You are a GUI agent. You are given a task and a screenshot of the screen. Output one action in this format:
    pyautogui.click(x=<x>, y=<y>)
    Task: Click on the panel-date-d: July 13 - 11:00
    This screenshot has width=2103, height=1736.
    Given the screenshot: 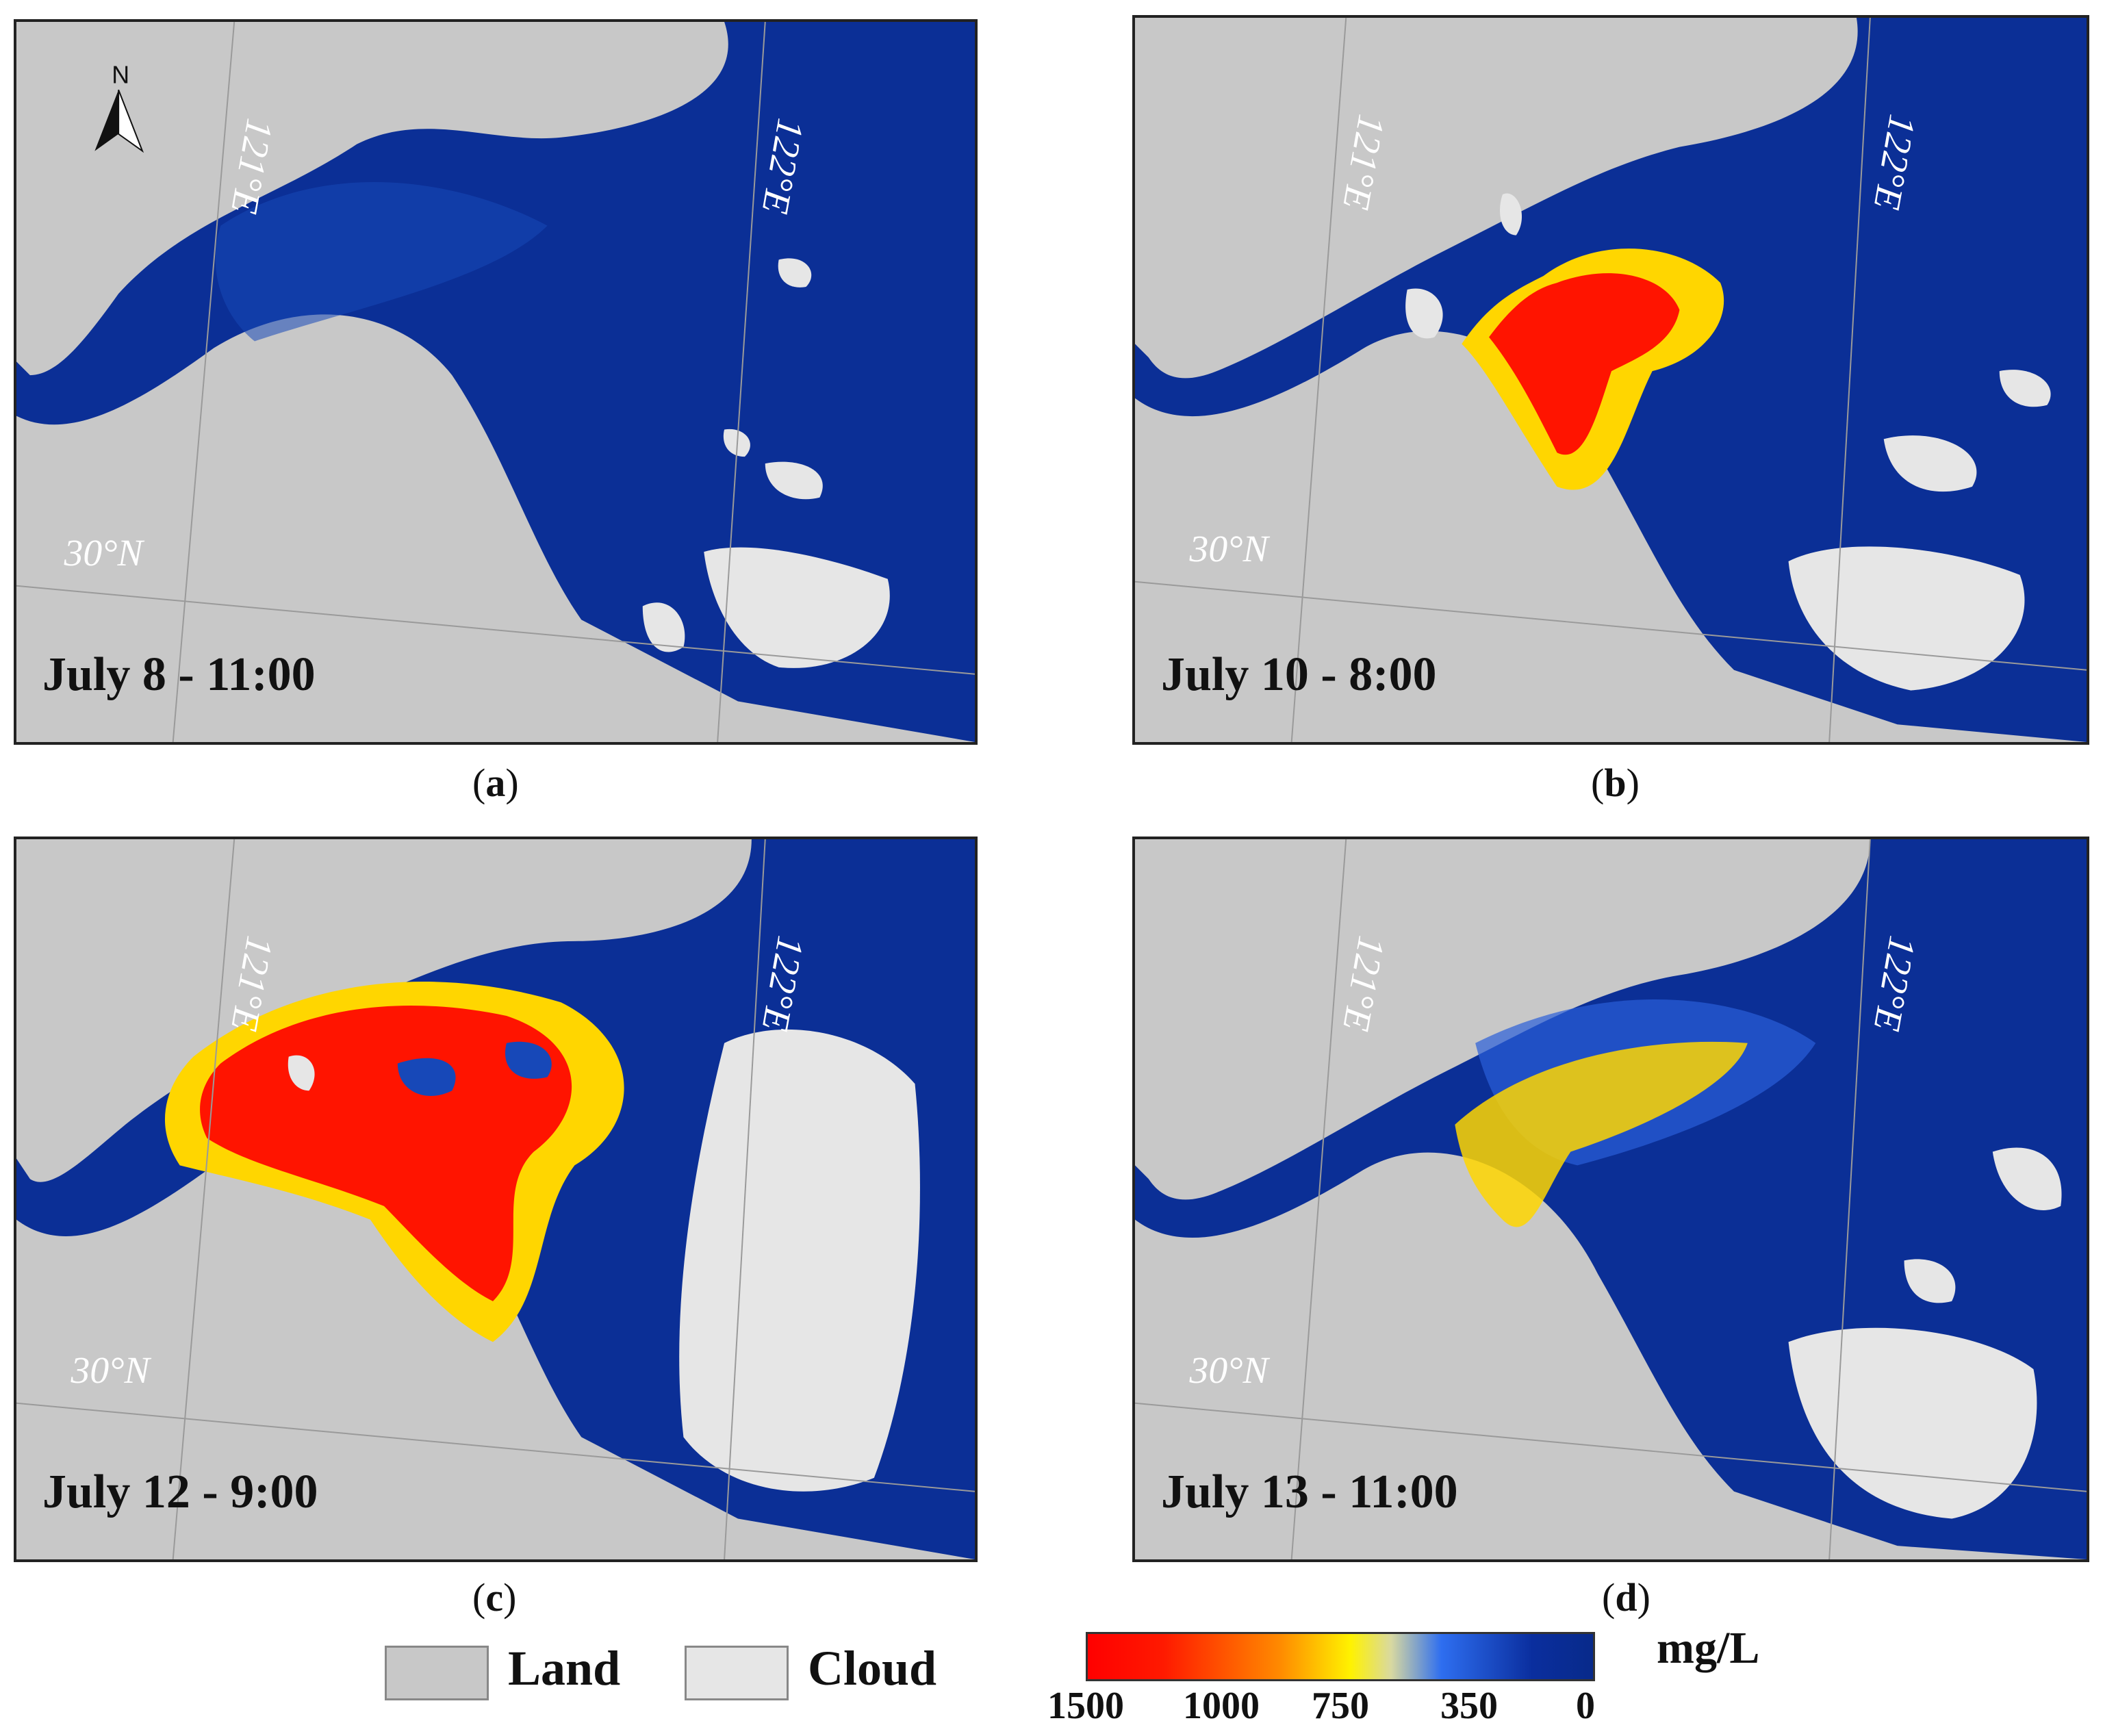 What is the action you would take?
    pyautogui.click(x=1309, y=1492)
    